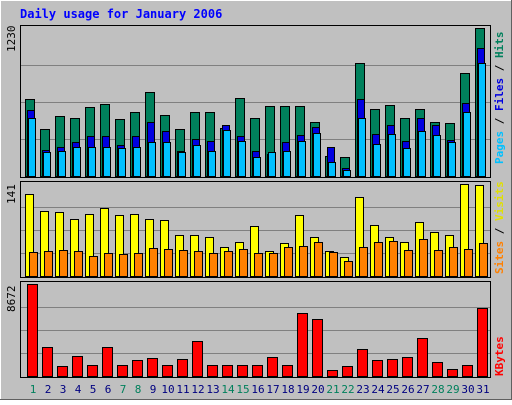 The width and height of the screenshot is (512, 405). Describe the element at coordinates (392, 389) in the screenshot. I see `day-label: 25` at that location.